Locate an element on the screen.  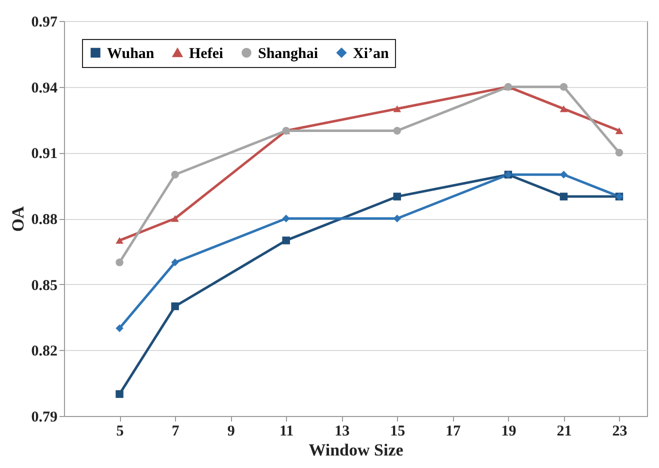
x-tick-label: 15 is located at coordinates (398, 432).